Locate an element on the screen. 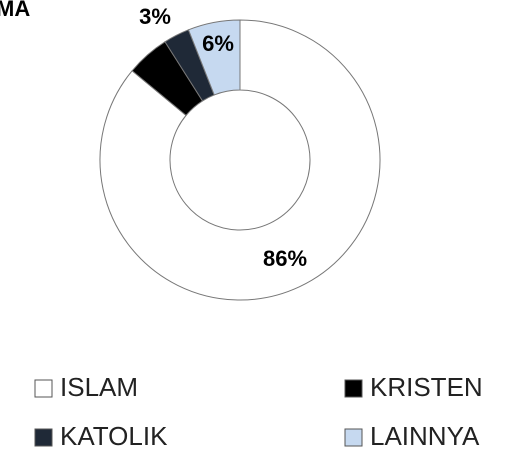 This screenshot has width=523, height=456. legend-label: KATOLIK is located at coordinates (114, 436).